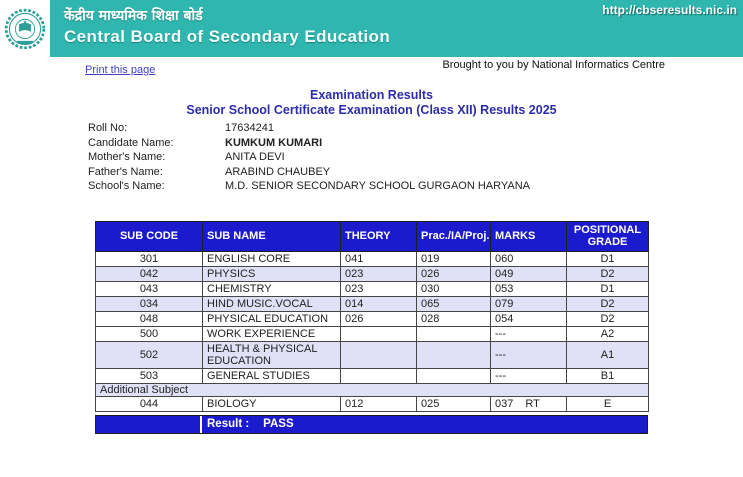  Describe the element at coordinates (378, 236) in the screenshot. I see `column-header: THEORY` at that location.